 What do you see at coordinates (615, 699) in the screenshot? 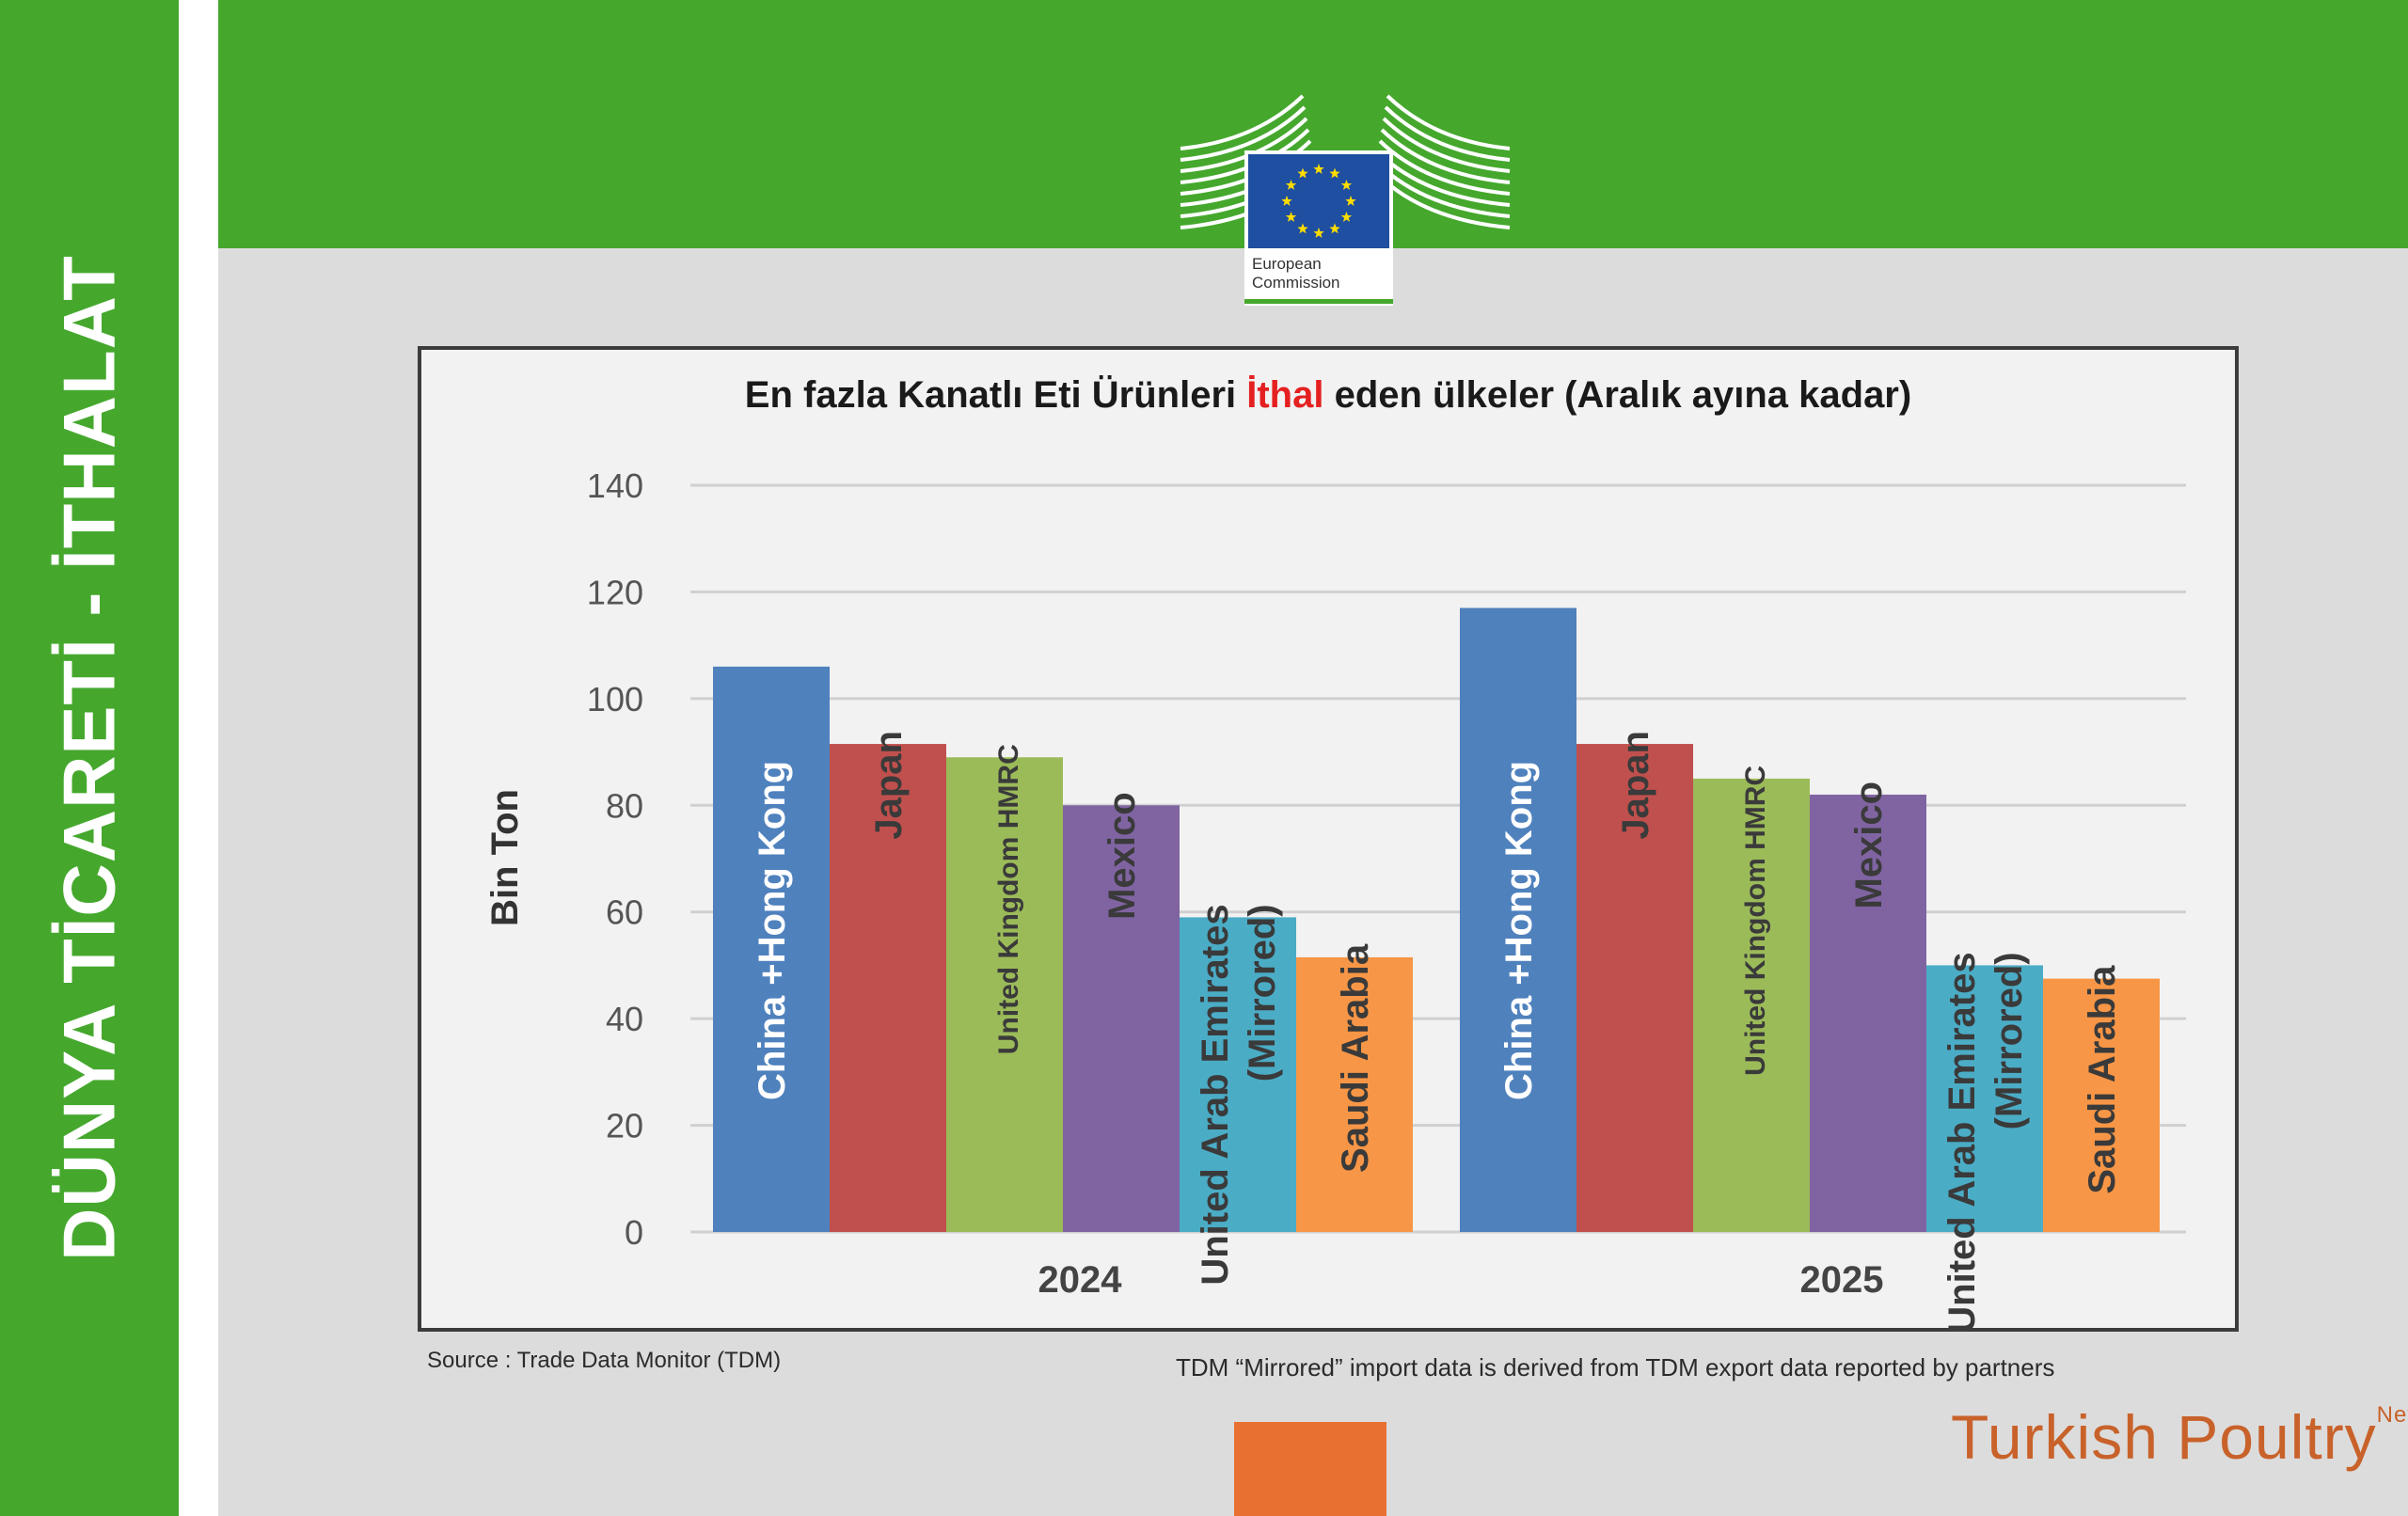
I see `y-tick-label: 100` at bounding box center [615, 699].